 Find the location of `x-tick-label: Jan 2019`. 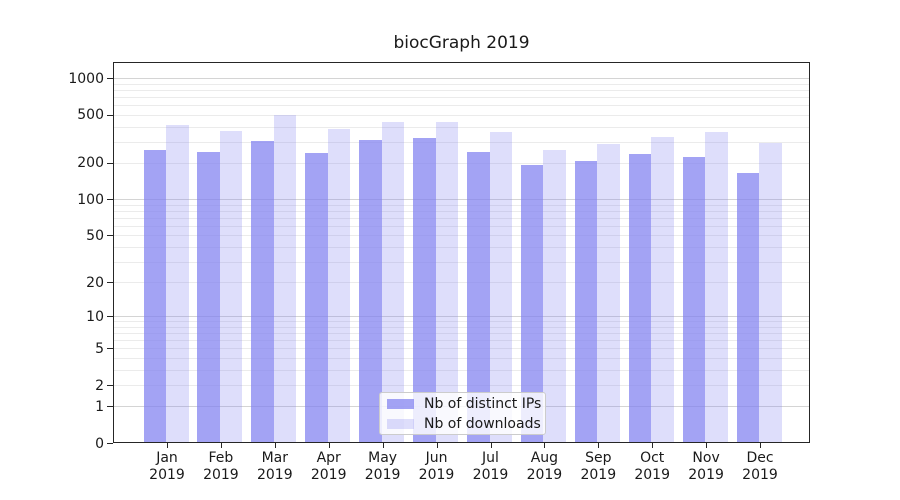

x-tick-label: Jan 2019 is located at coordinates (167, 466).